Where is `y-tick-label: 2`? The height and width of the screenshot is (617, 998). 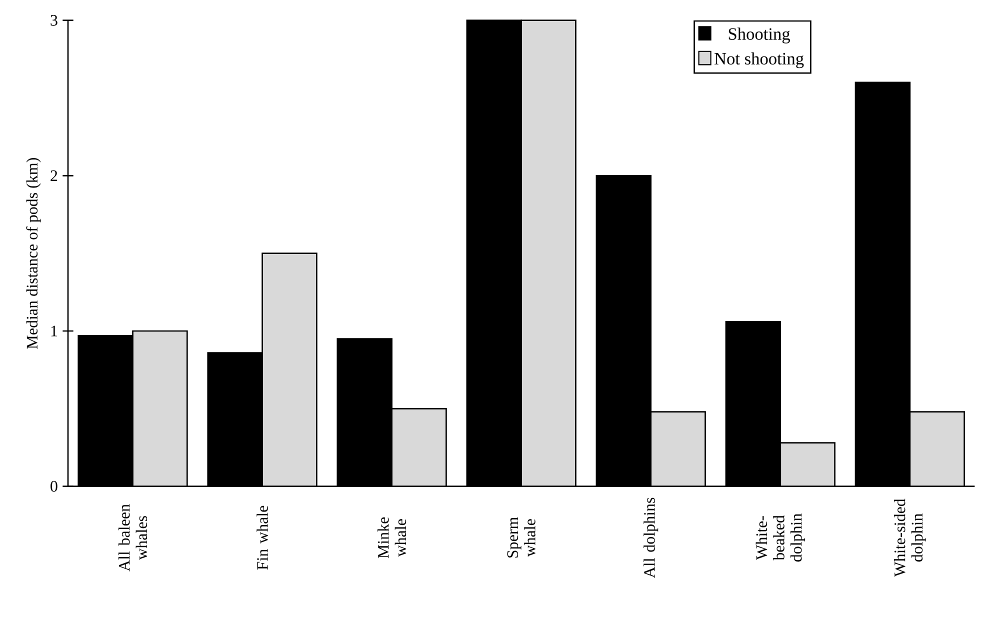 y-tick-label: 2 is located at coordinates (54, 175).